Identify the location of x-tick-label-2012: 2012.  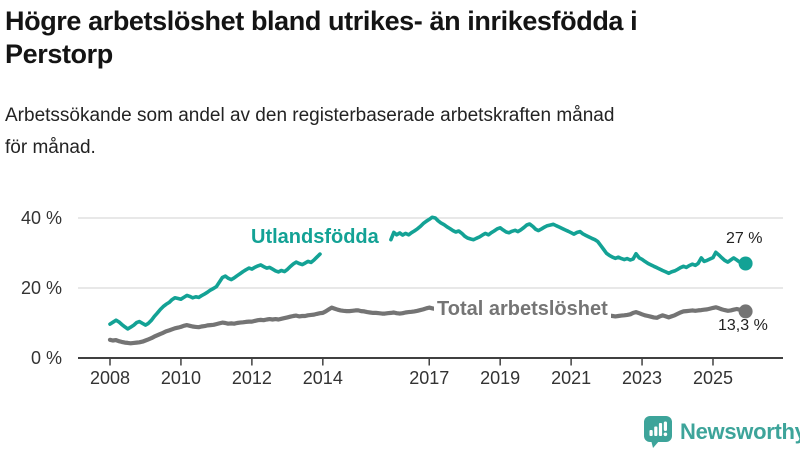
(252, 378).